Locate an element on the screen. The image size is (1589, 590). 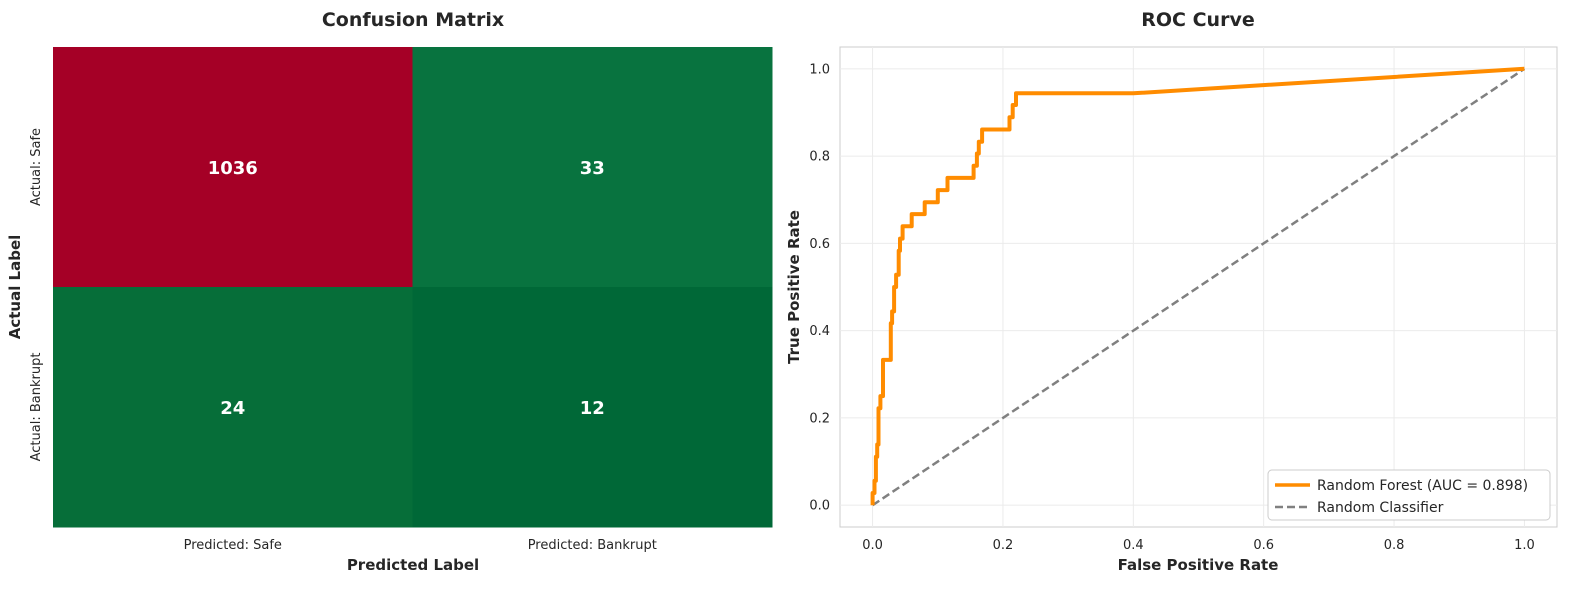
roc-title: ROC Curve is located at coordinates (1197, 20).